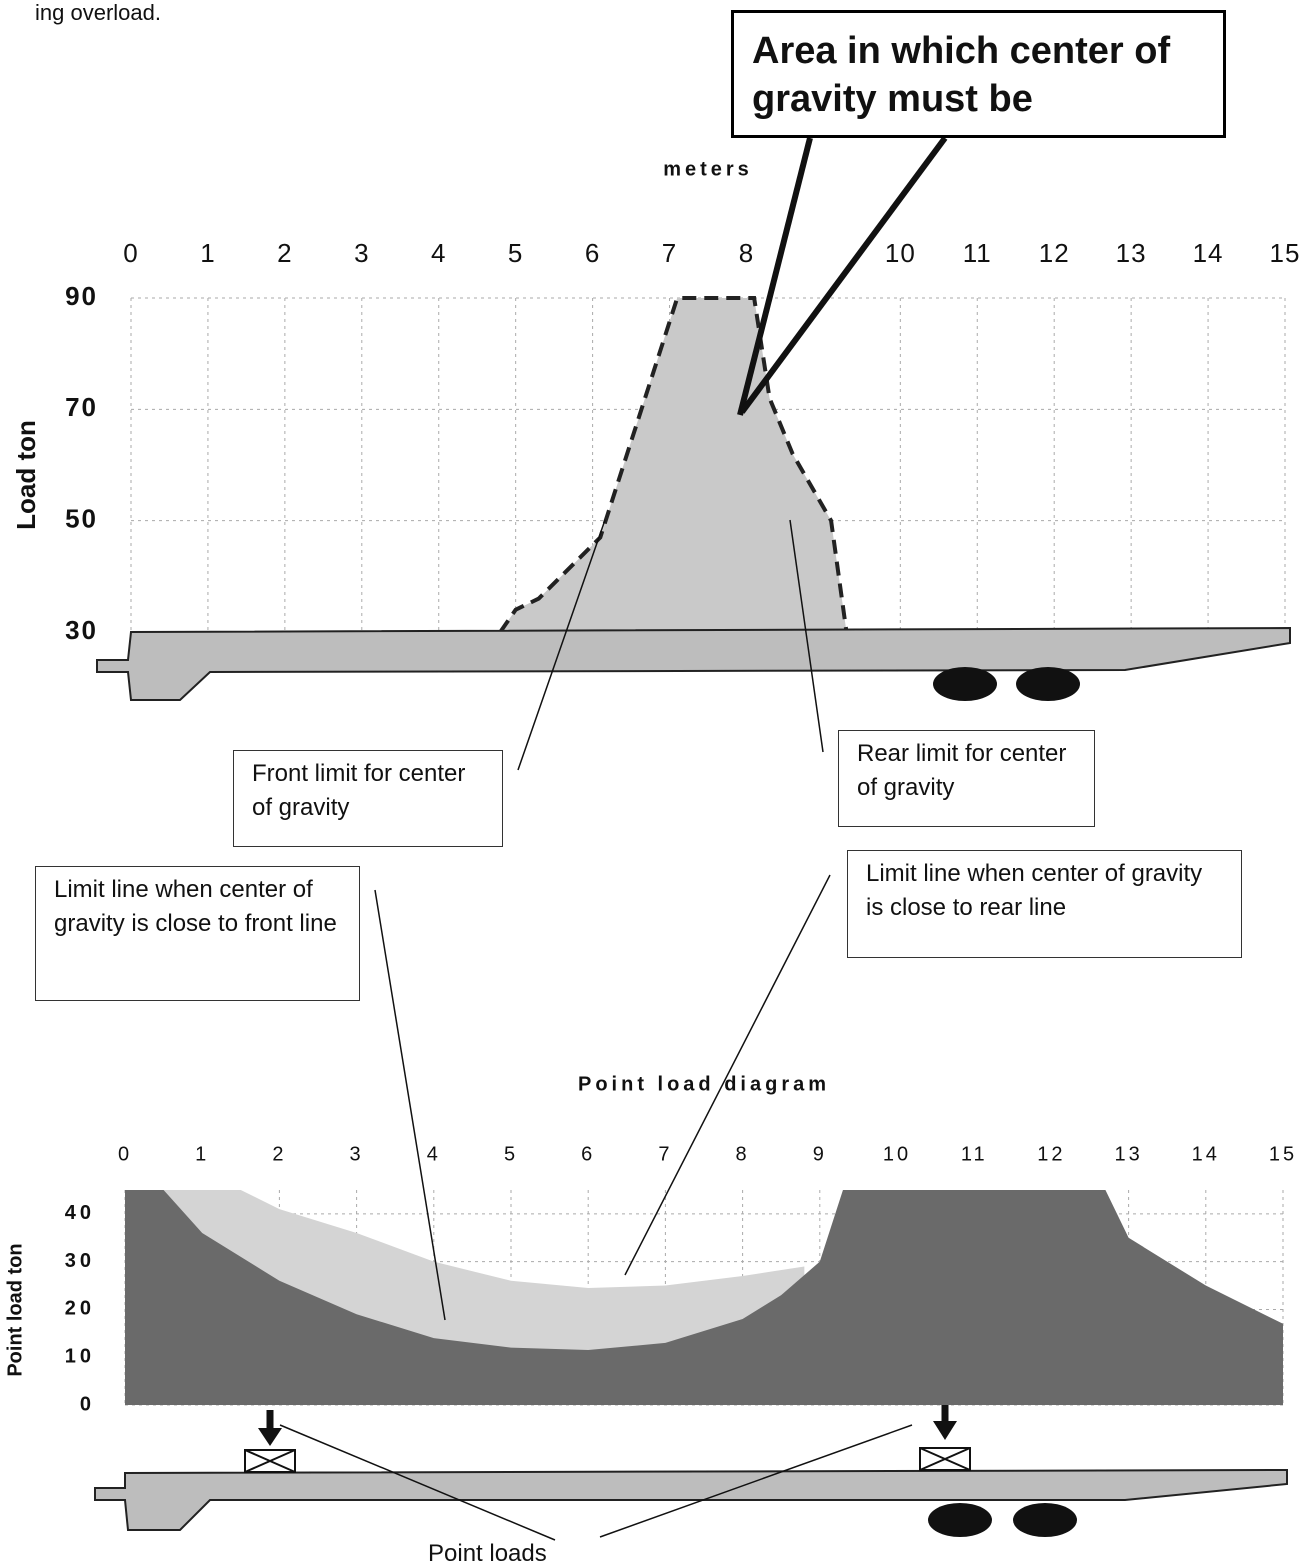 Image resolution: width=1307 pixels, height=1568 pixels. I want to click on trailer-top, so click(693, 663).